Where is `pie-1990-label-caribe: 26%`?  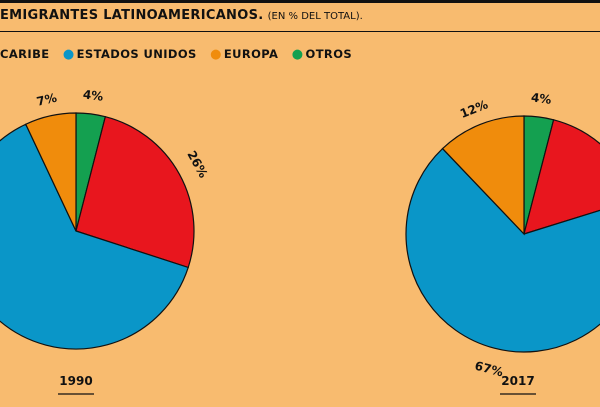 pie-1990-label-caribe: 26% is located at coordinates (197, 164).